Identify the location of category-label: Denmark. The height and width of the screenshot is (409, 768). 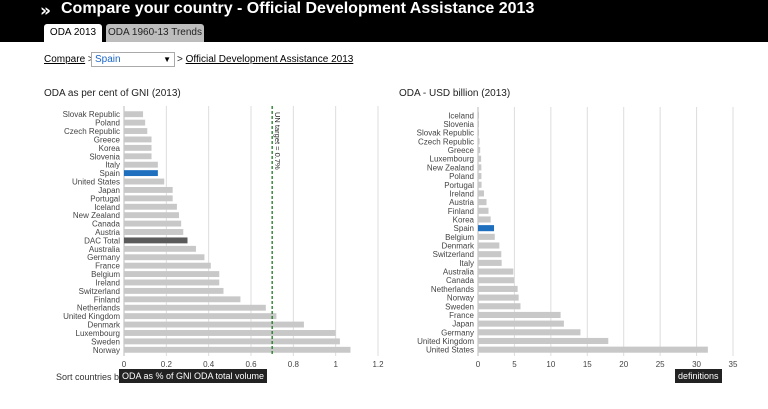
(458, 246).